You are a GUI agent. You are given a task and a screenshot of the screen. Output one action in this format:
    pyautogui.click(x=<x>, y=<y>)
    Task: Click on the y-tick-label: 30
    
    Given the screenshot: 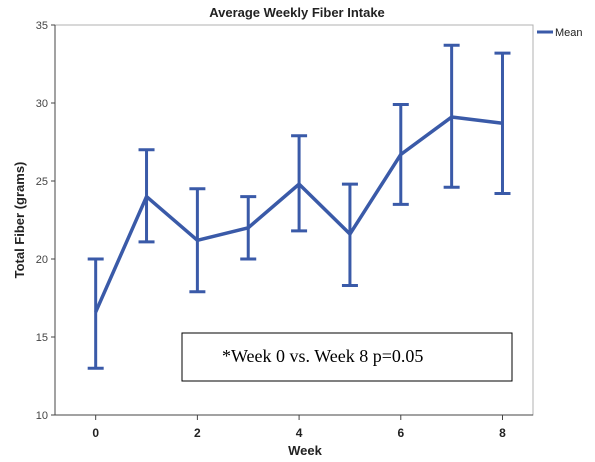 What is the action you would take?
    pyautogui.click(x=42, y=104)
    